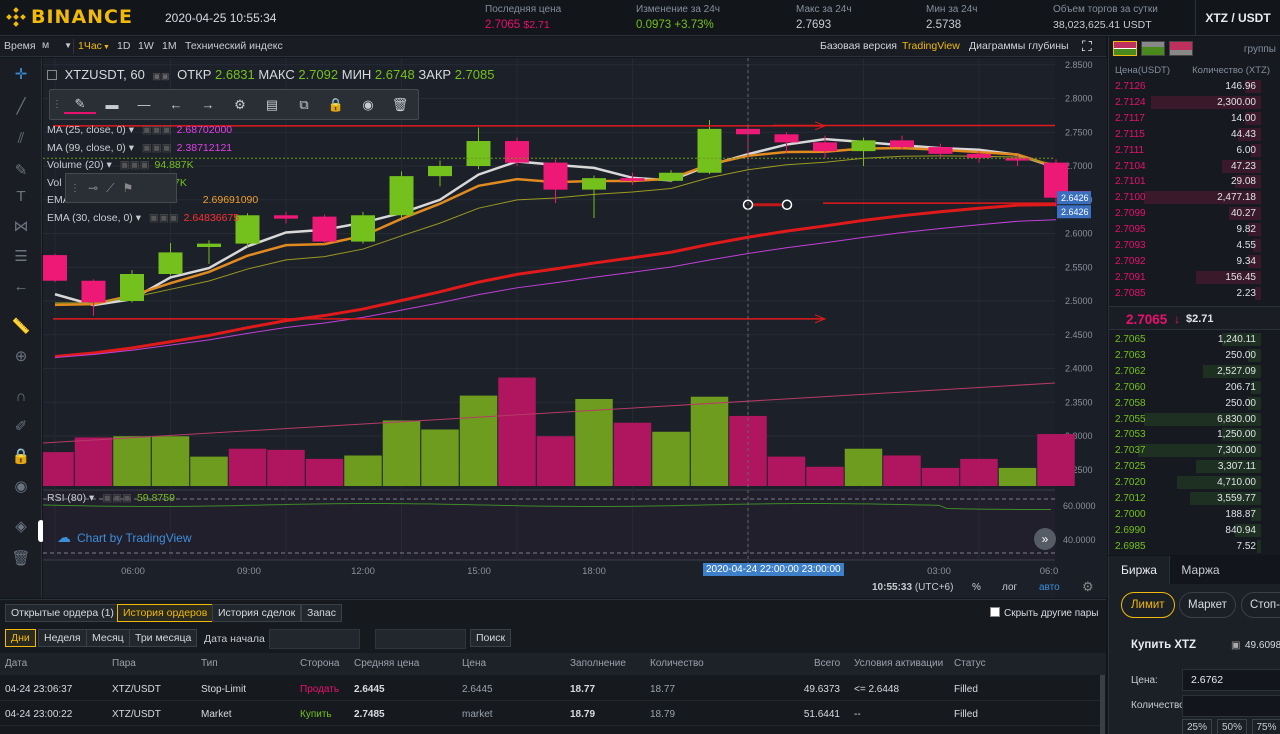 The height and width of the screenshot is (734, 1280). Describe the element at coordinates (21, 74) in the screenshot. I see `crosshair-icon: ✛` at that location.